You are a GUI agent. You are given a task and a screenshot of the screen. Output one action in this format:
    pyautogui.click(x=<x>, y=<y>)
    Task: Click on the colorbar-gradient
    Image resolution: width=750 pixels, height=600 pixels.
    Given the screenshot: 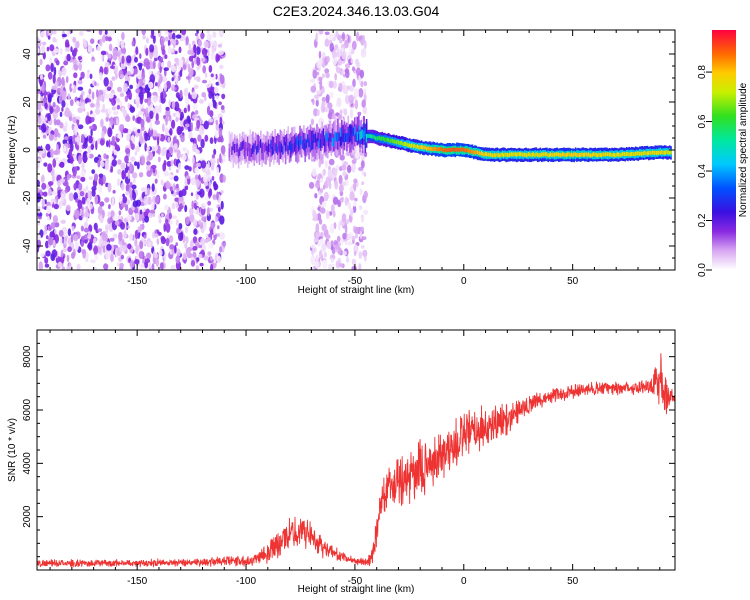 What is the action you would take?
    pyautogui.click(x=724, y=150)
    